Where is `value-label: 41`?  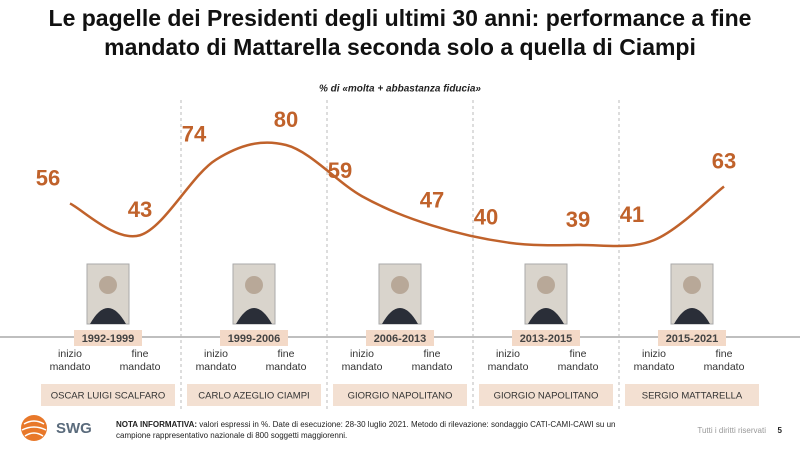
value-label: 41 is located at coordinates (632, 214).